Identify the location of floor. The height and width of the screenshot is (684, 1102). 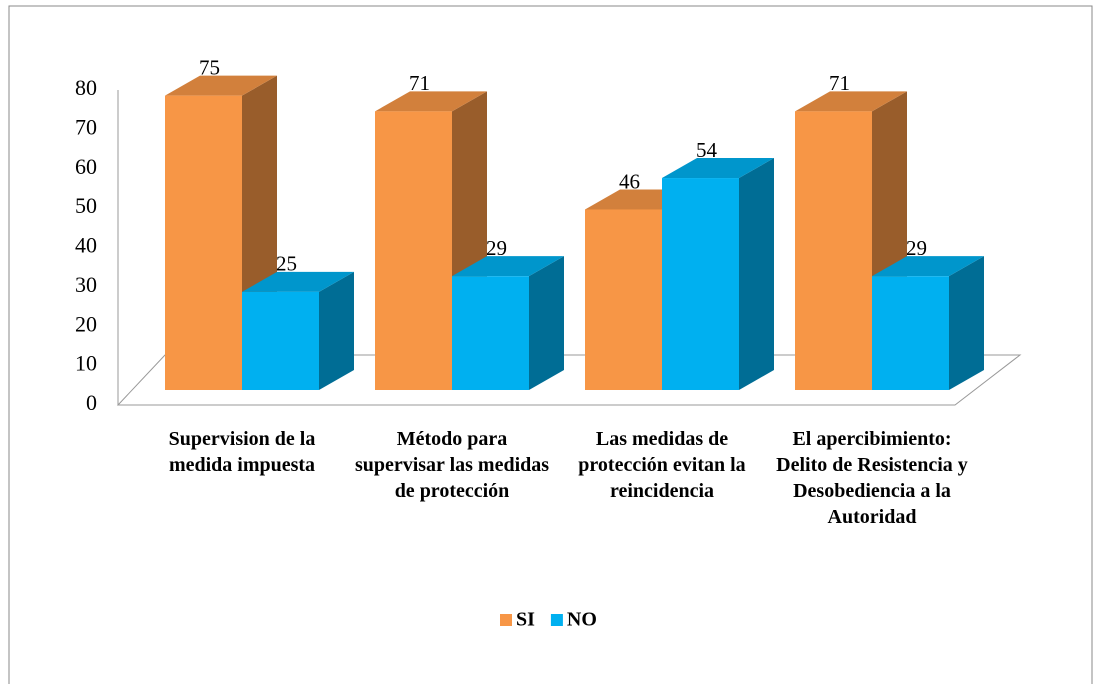
(569, 380).